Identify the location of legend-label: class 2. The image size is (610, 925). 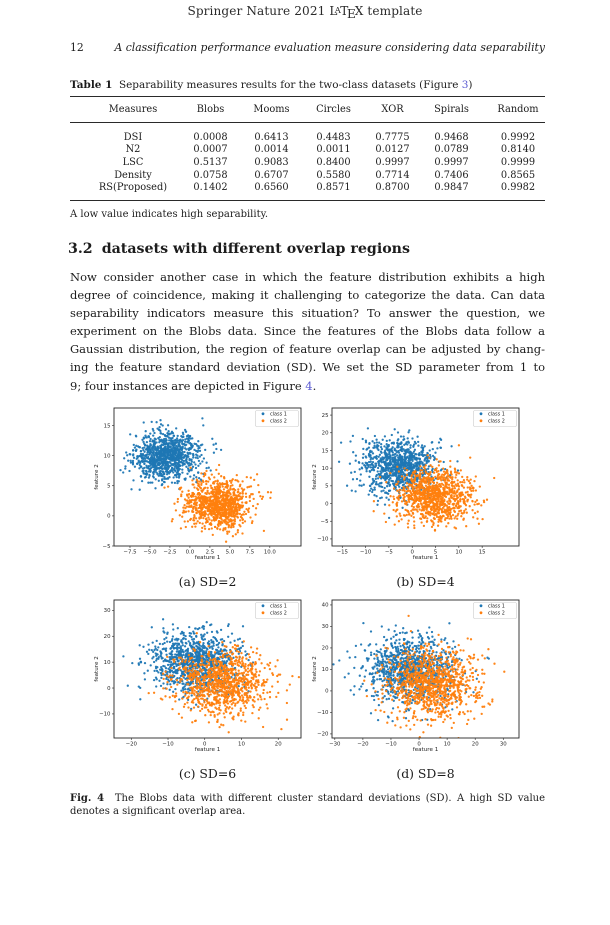
(278, 422).